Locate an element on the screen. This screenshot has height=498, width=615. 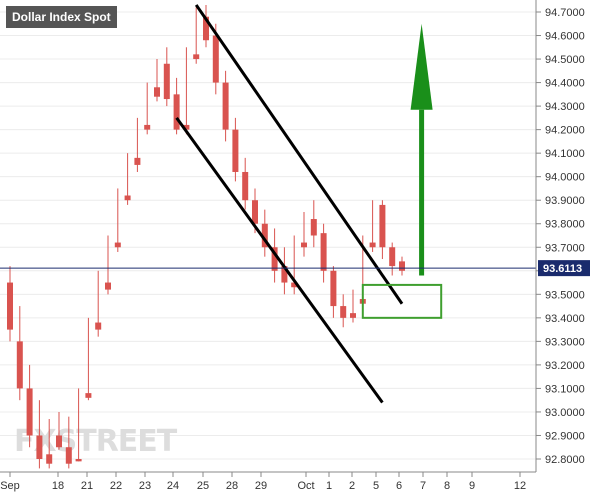
x-tick-label: 2 is located at coordinates (352, 486).